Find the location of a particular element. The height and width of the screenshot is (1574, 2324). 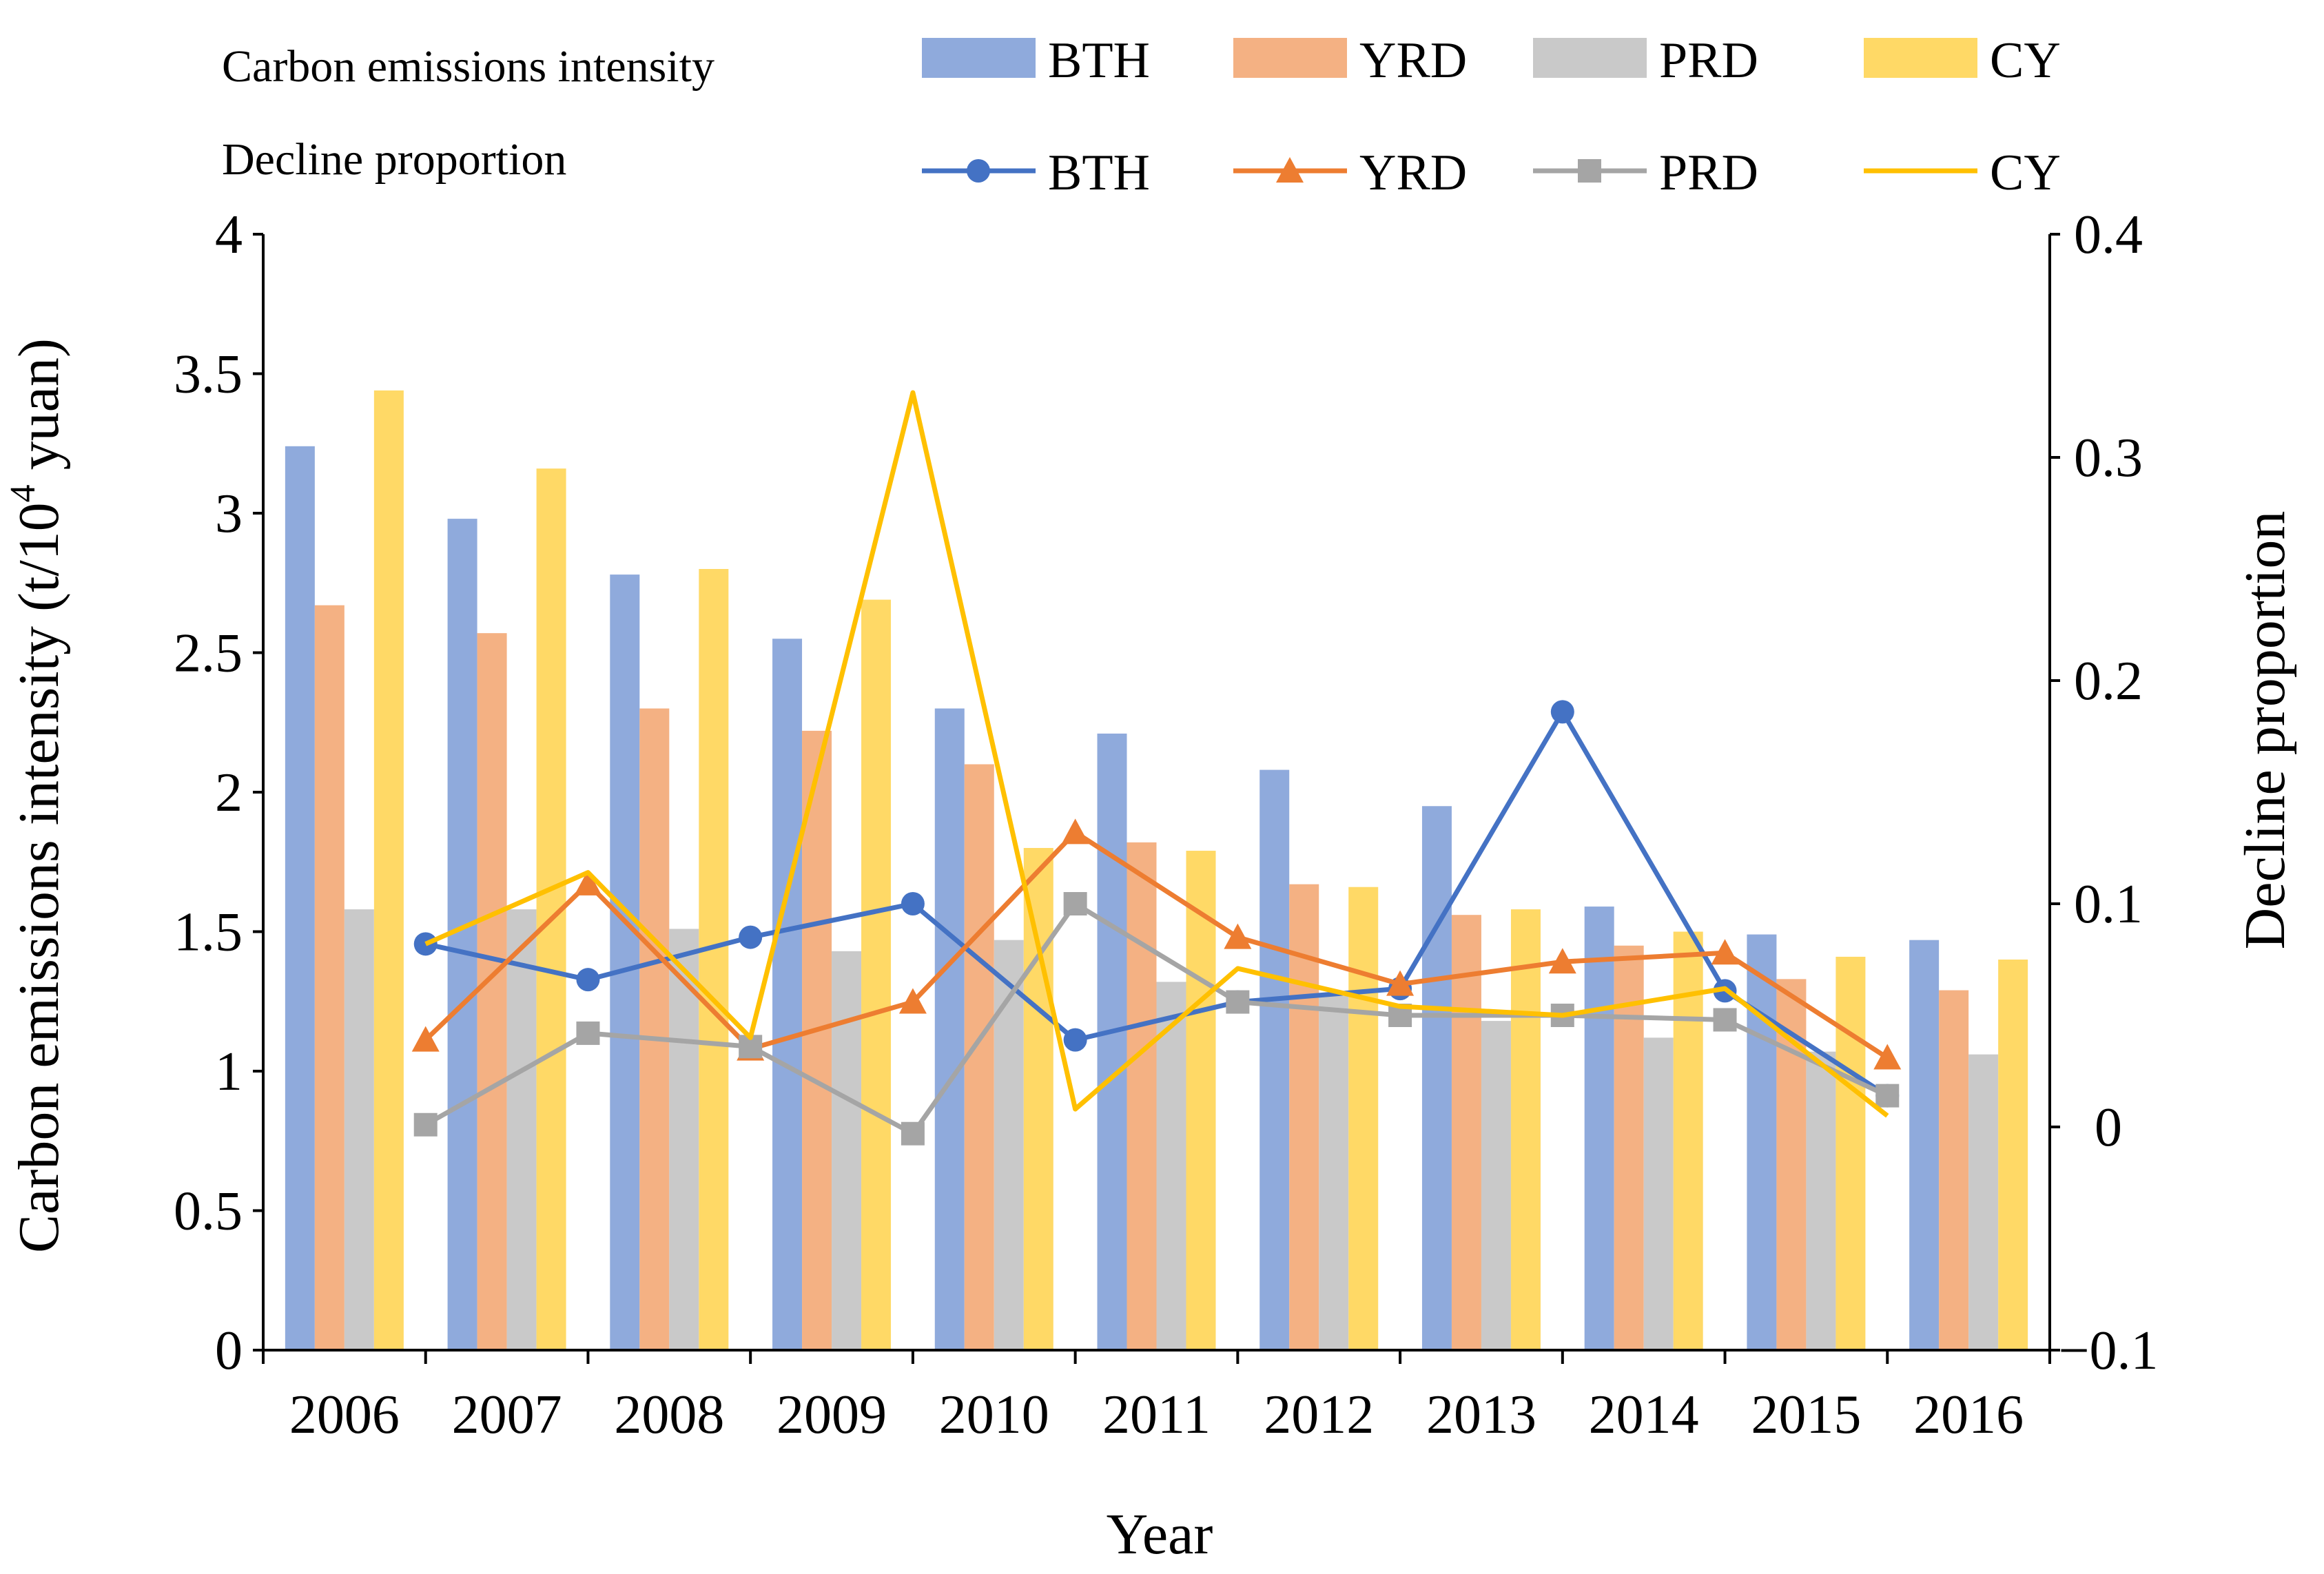

legend-label-line-yrd: YRD is located at coordinates (1413, 173).